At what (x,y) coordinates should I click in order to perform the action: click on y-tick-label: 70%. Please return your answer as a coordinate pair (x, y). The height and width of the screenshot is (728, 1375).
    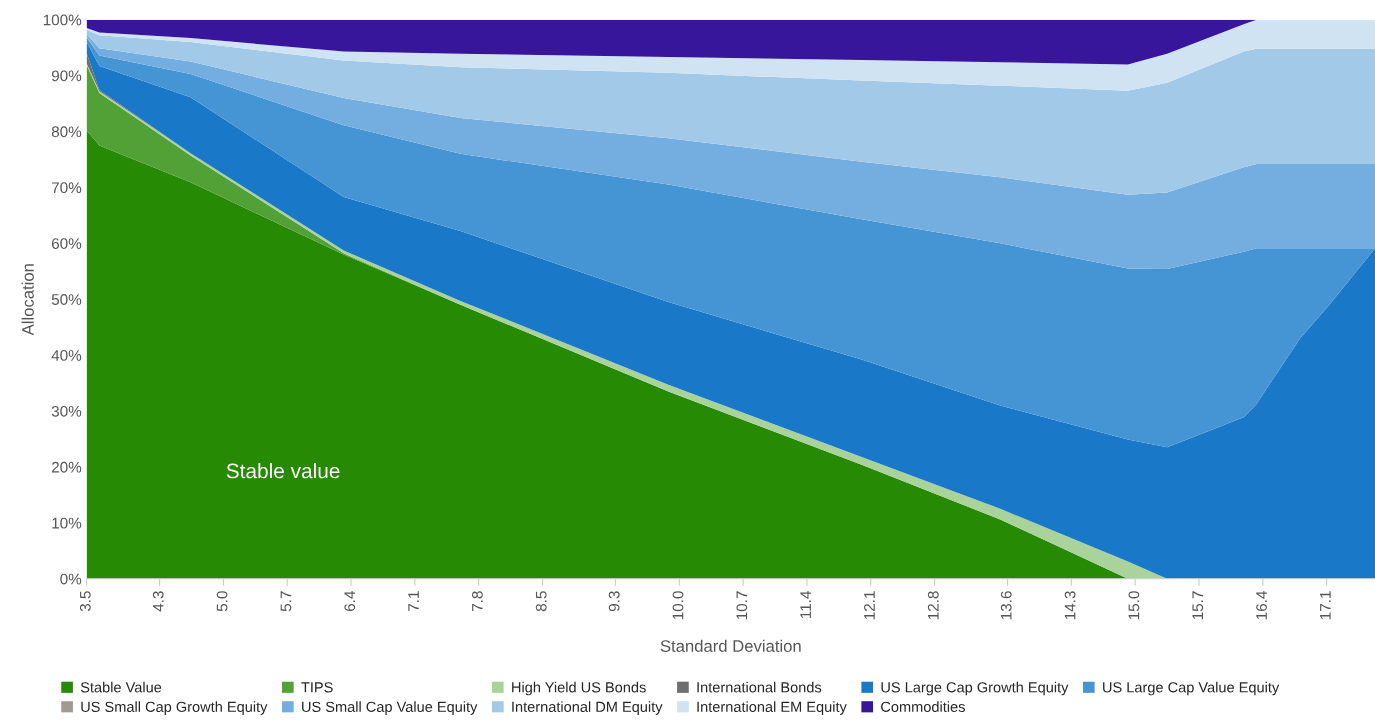
    Looking at the image, I should click on (66, 188).